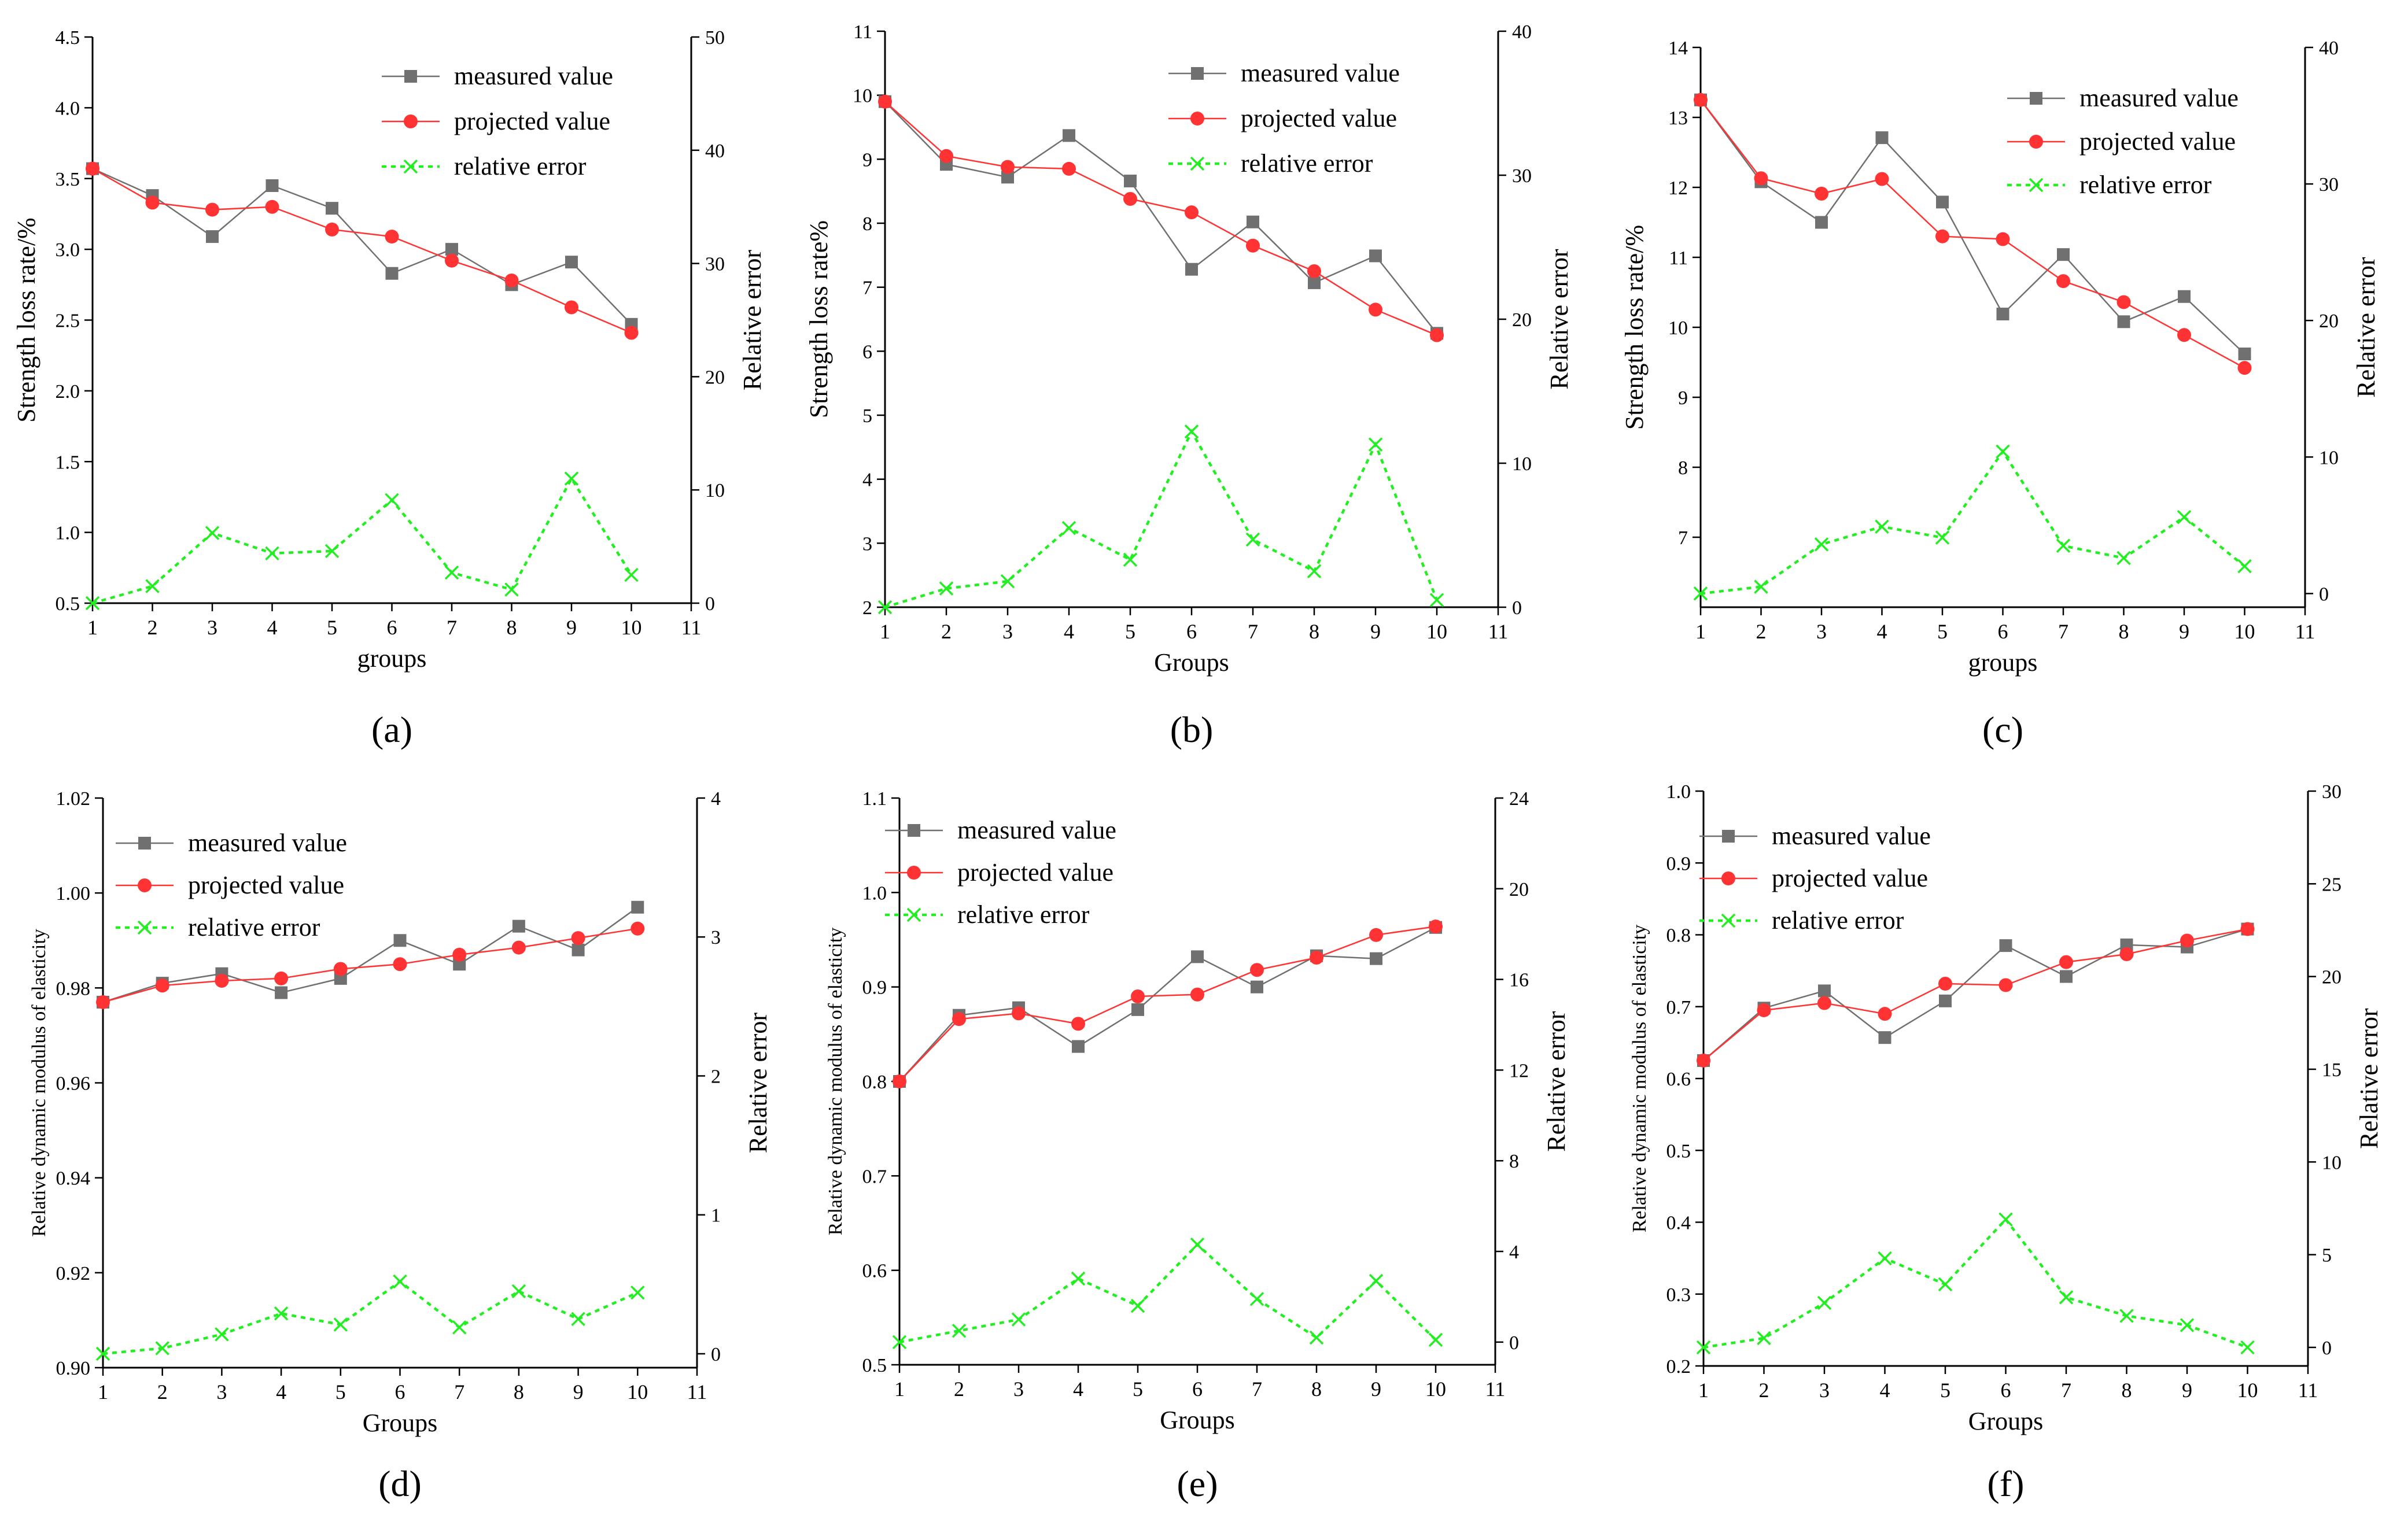 Image resolution: width=2382 pixels, height=1540 pixels. What do you see at coordinates (68, 180) in the screenshot?
I see `y-tick-label: 3.5` at bounding box center [68, 180].